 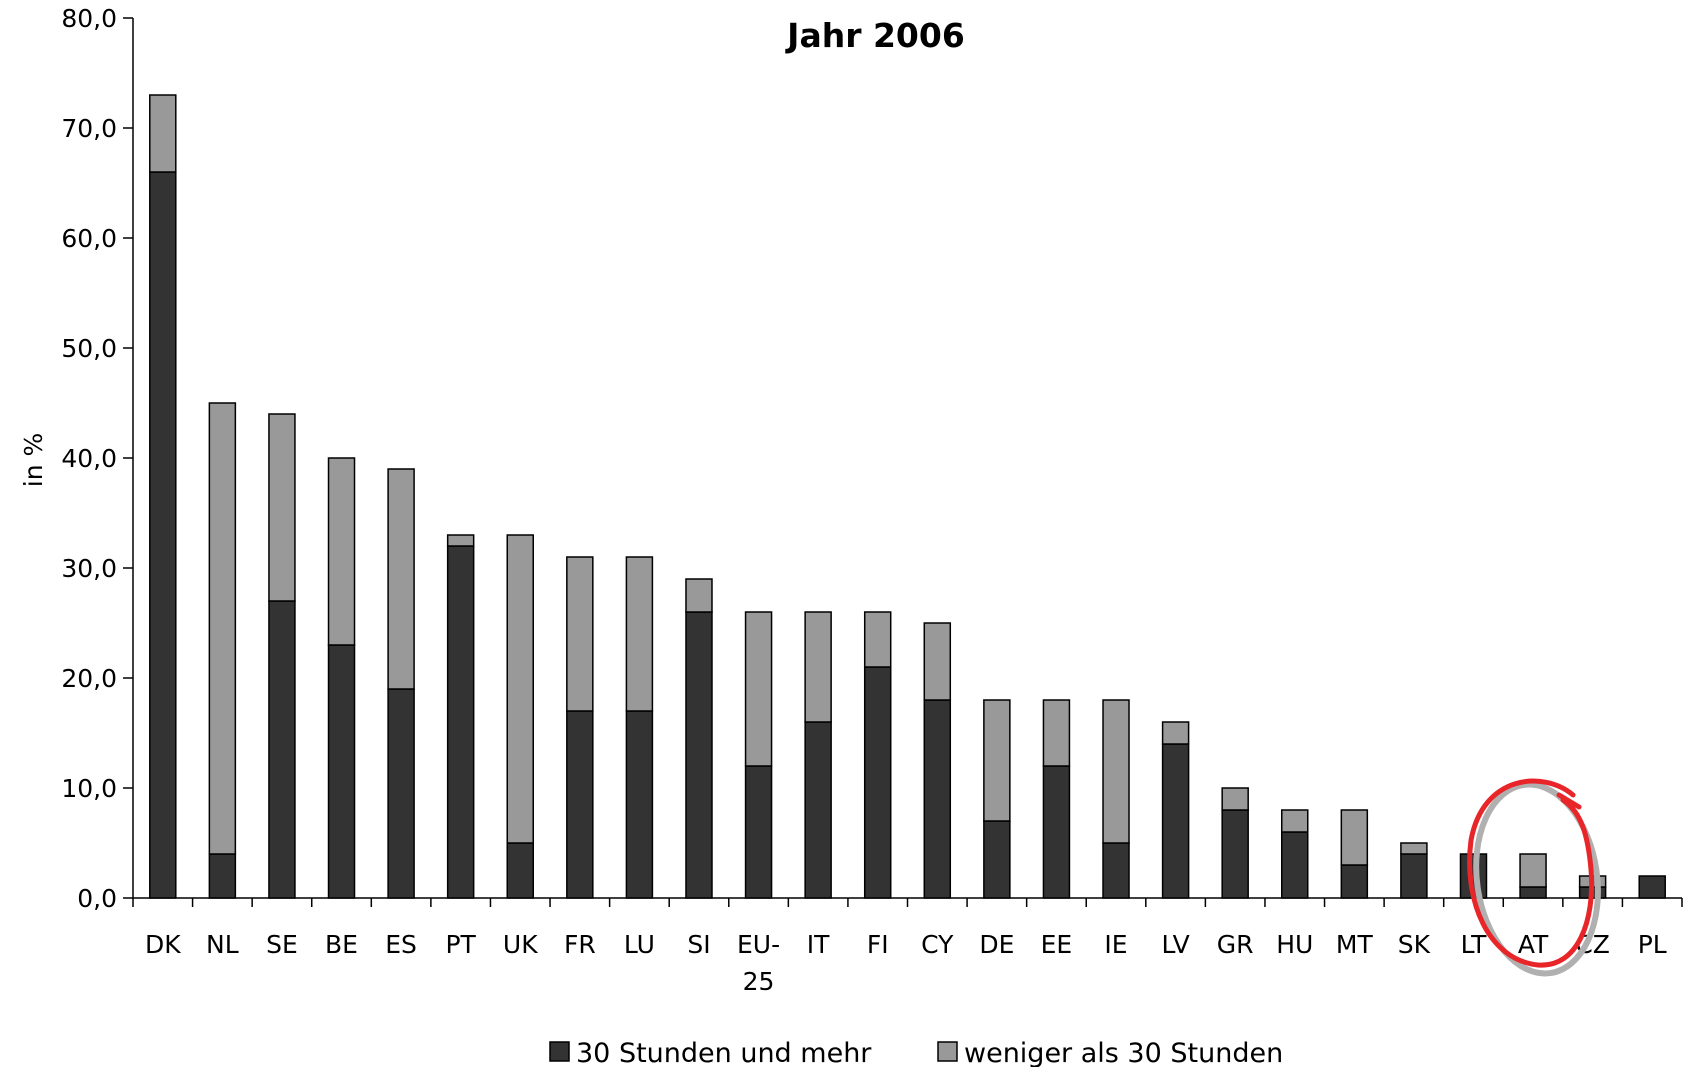 I want to click on x-category-label: CY, so click(x=937, y=944).